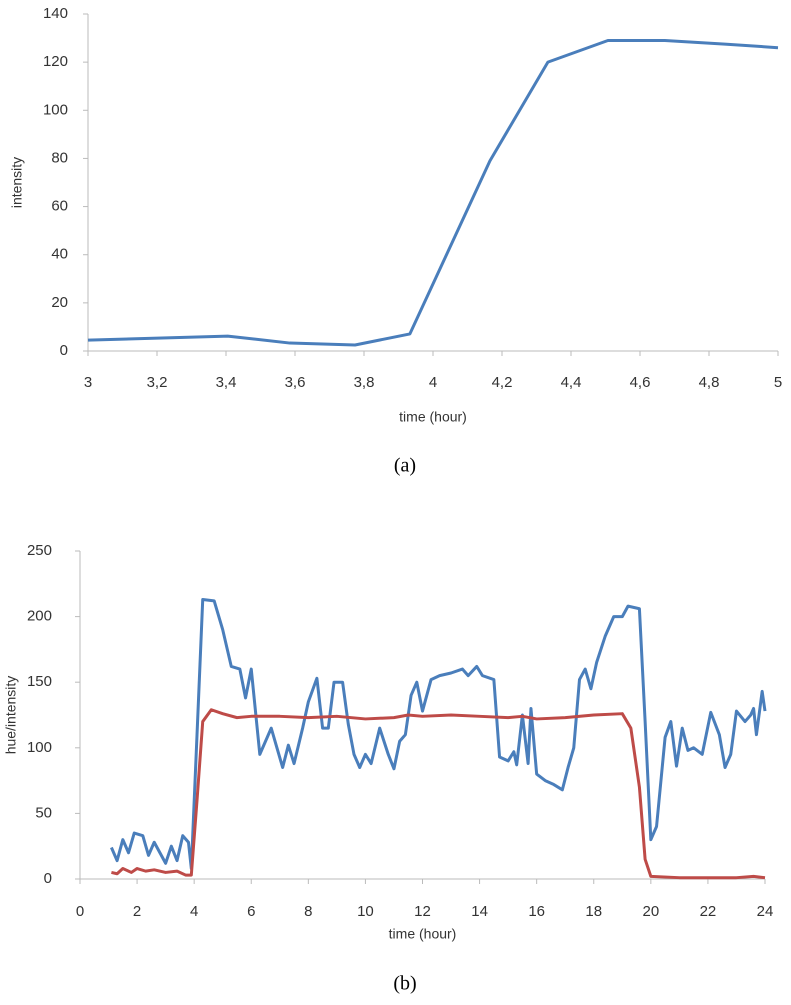  What do you see at coordinates (404, 984) in the screenshot?
I see `caption: (b)` at bounding box center [404, 984].